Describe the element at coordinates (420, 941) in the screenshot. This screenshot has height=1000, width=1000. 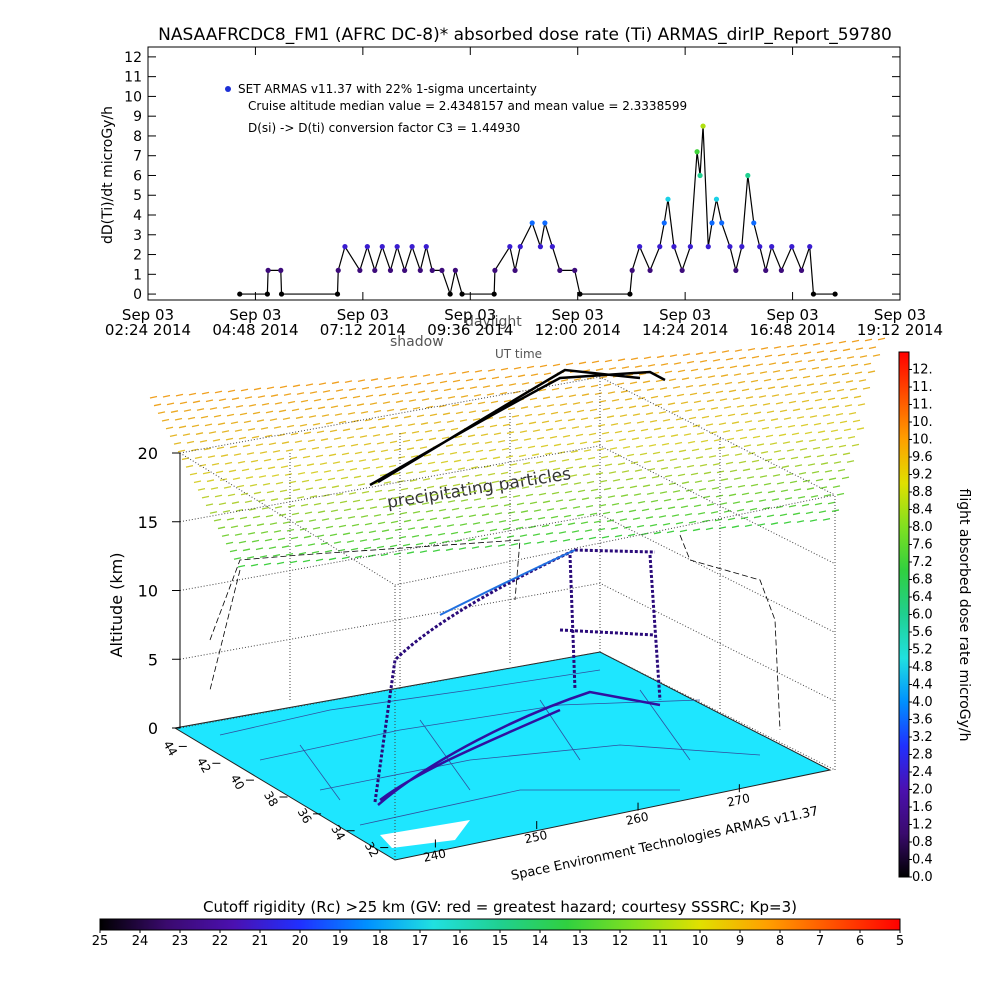
I see `colorbar-tick-label: 17` at that location.